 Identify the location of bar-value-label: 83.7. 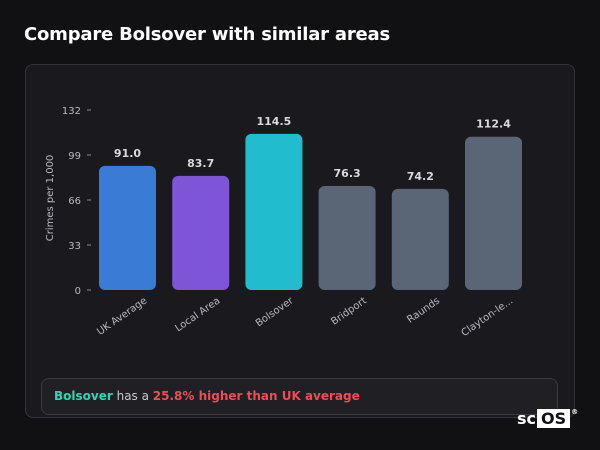
(200, 163).